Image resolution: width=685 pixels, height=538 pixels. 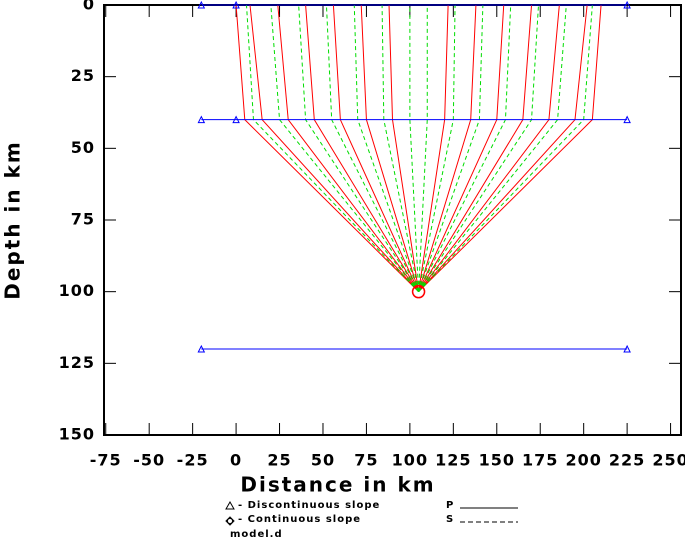 What do you see at coordinates (236, 460) in the screenshot?
I see `x-tick-label: 0` at bounding box center [236, 460].